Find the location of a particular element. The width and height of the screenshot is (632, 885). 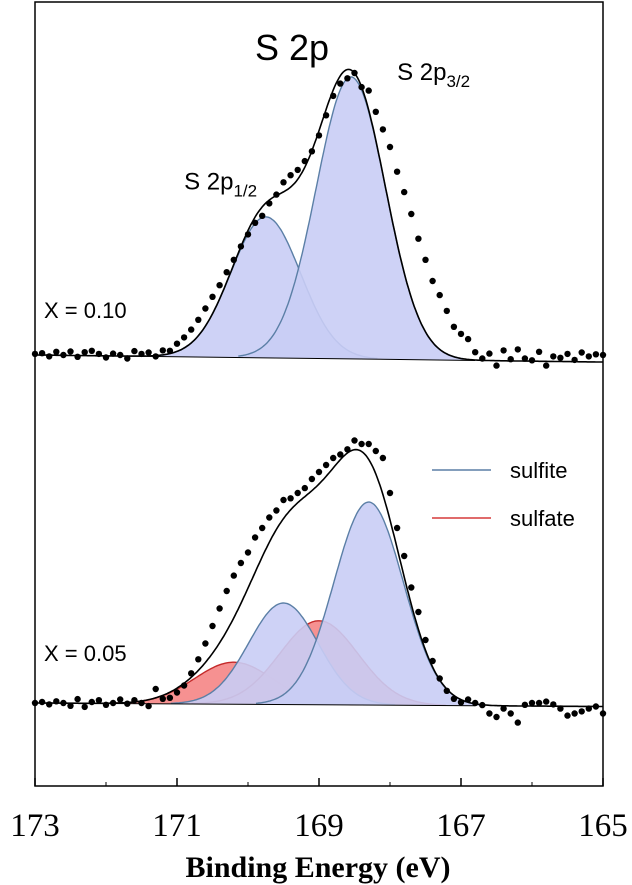

chart-title: S 2p is located at coordinates (292, 47).